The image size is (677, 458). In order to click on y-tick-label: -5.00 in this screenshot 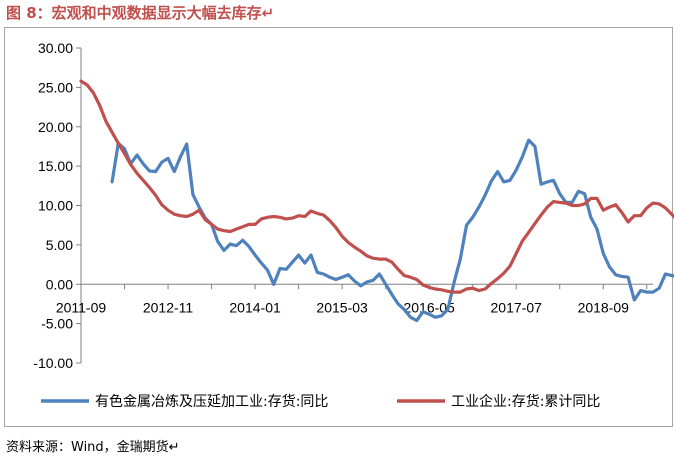, I will do `click(57, 324)`.